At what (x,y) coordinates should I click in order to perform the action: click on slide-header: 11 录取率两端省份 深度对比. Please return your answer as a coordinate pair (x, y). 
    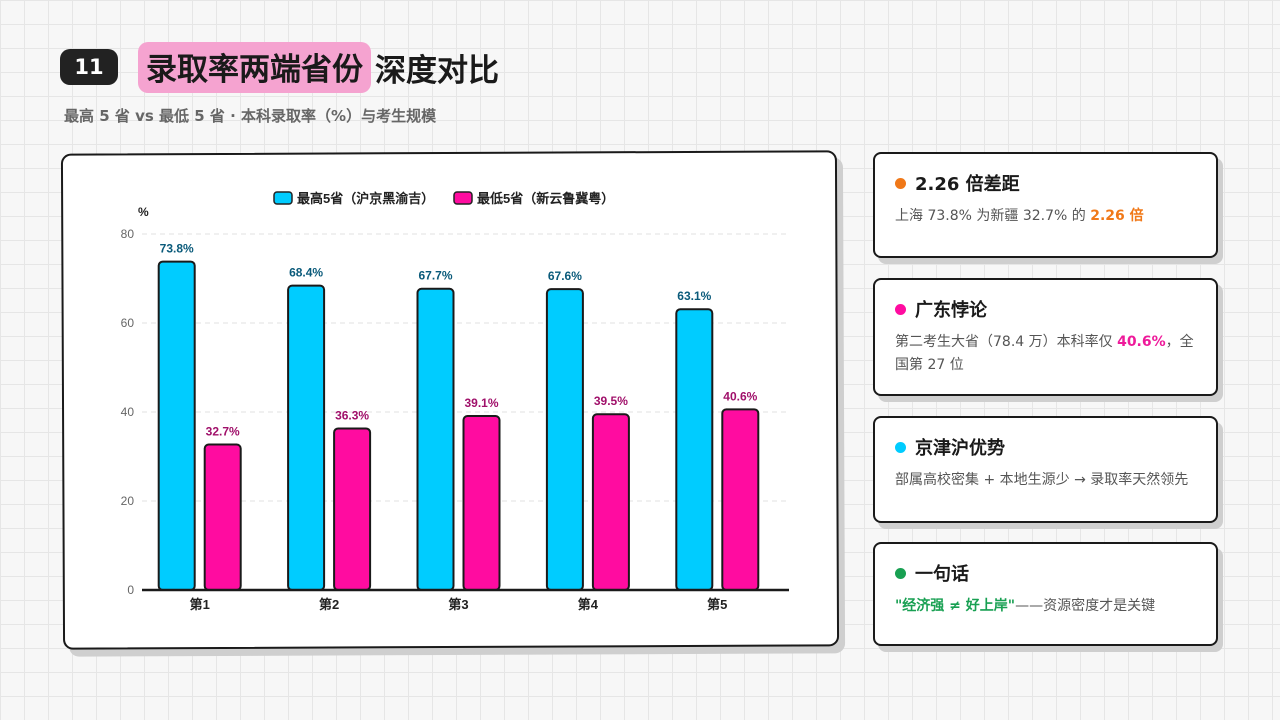
    Looking at the image, I should click on (279, 67).